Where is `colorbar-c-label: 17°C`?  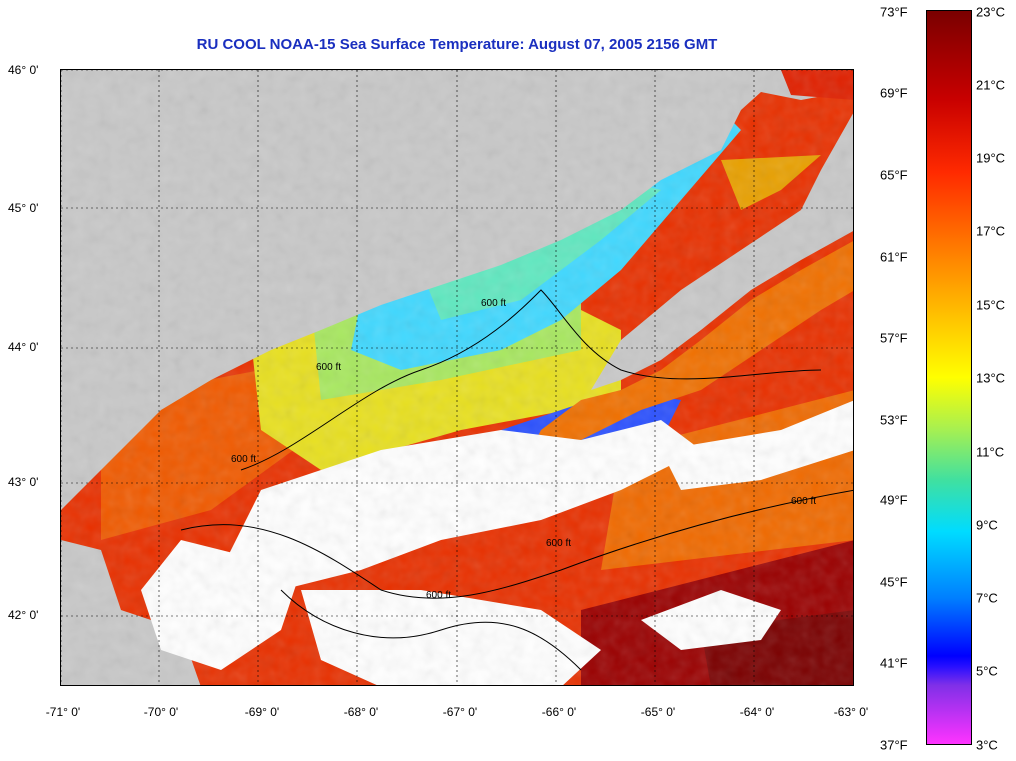 colorbar-c-label: 17°C is located at coordinates (991, 231).